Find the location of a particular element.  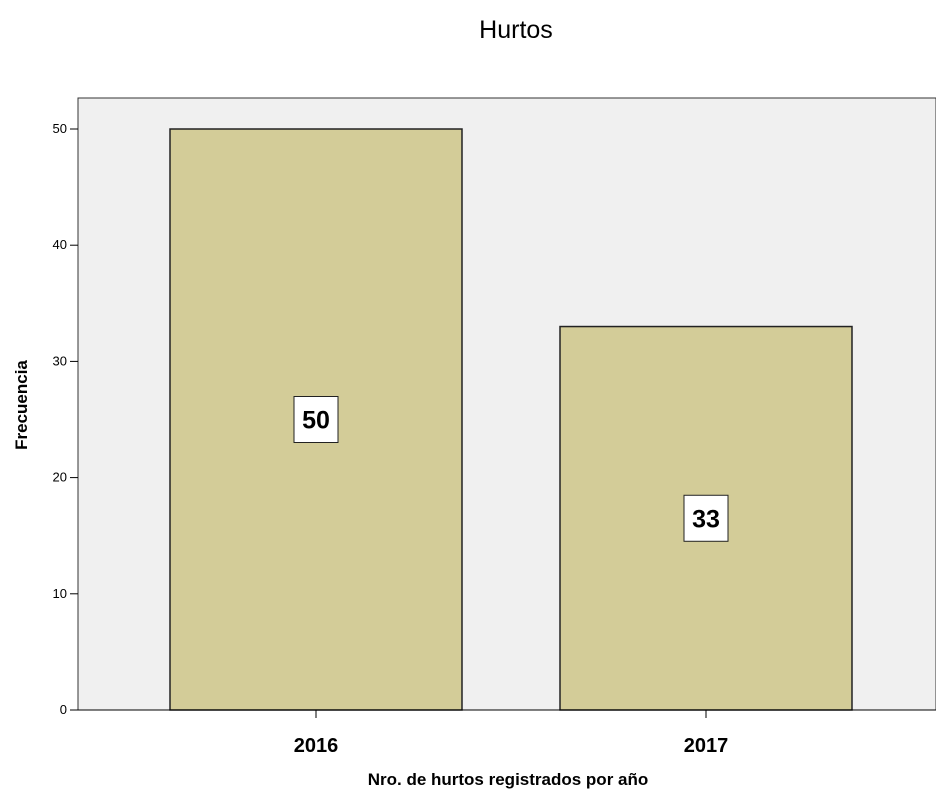

x-tick-label: 2017 is located at coordinates (706, 746).